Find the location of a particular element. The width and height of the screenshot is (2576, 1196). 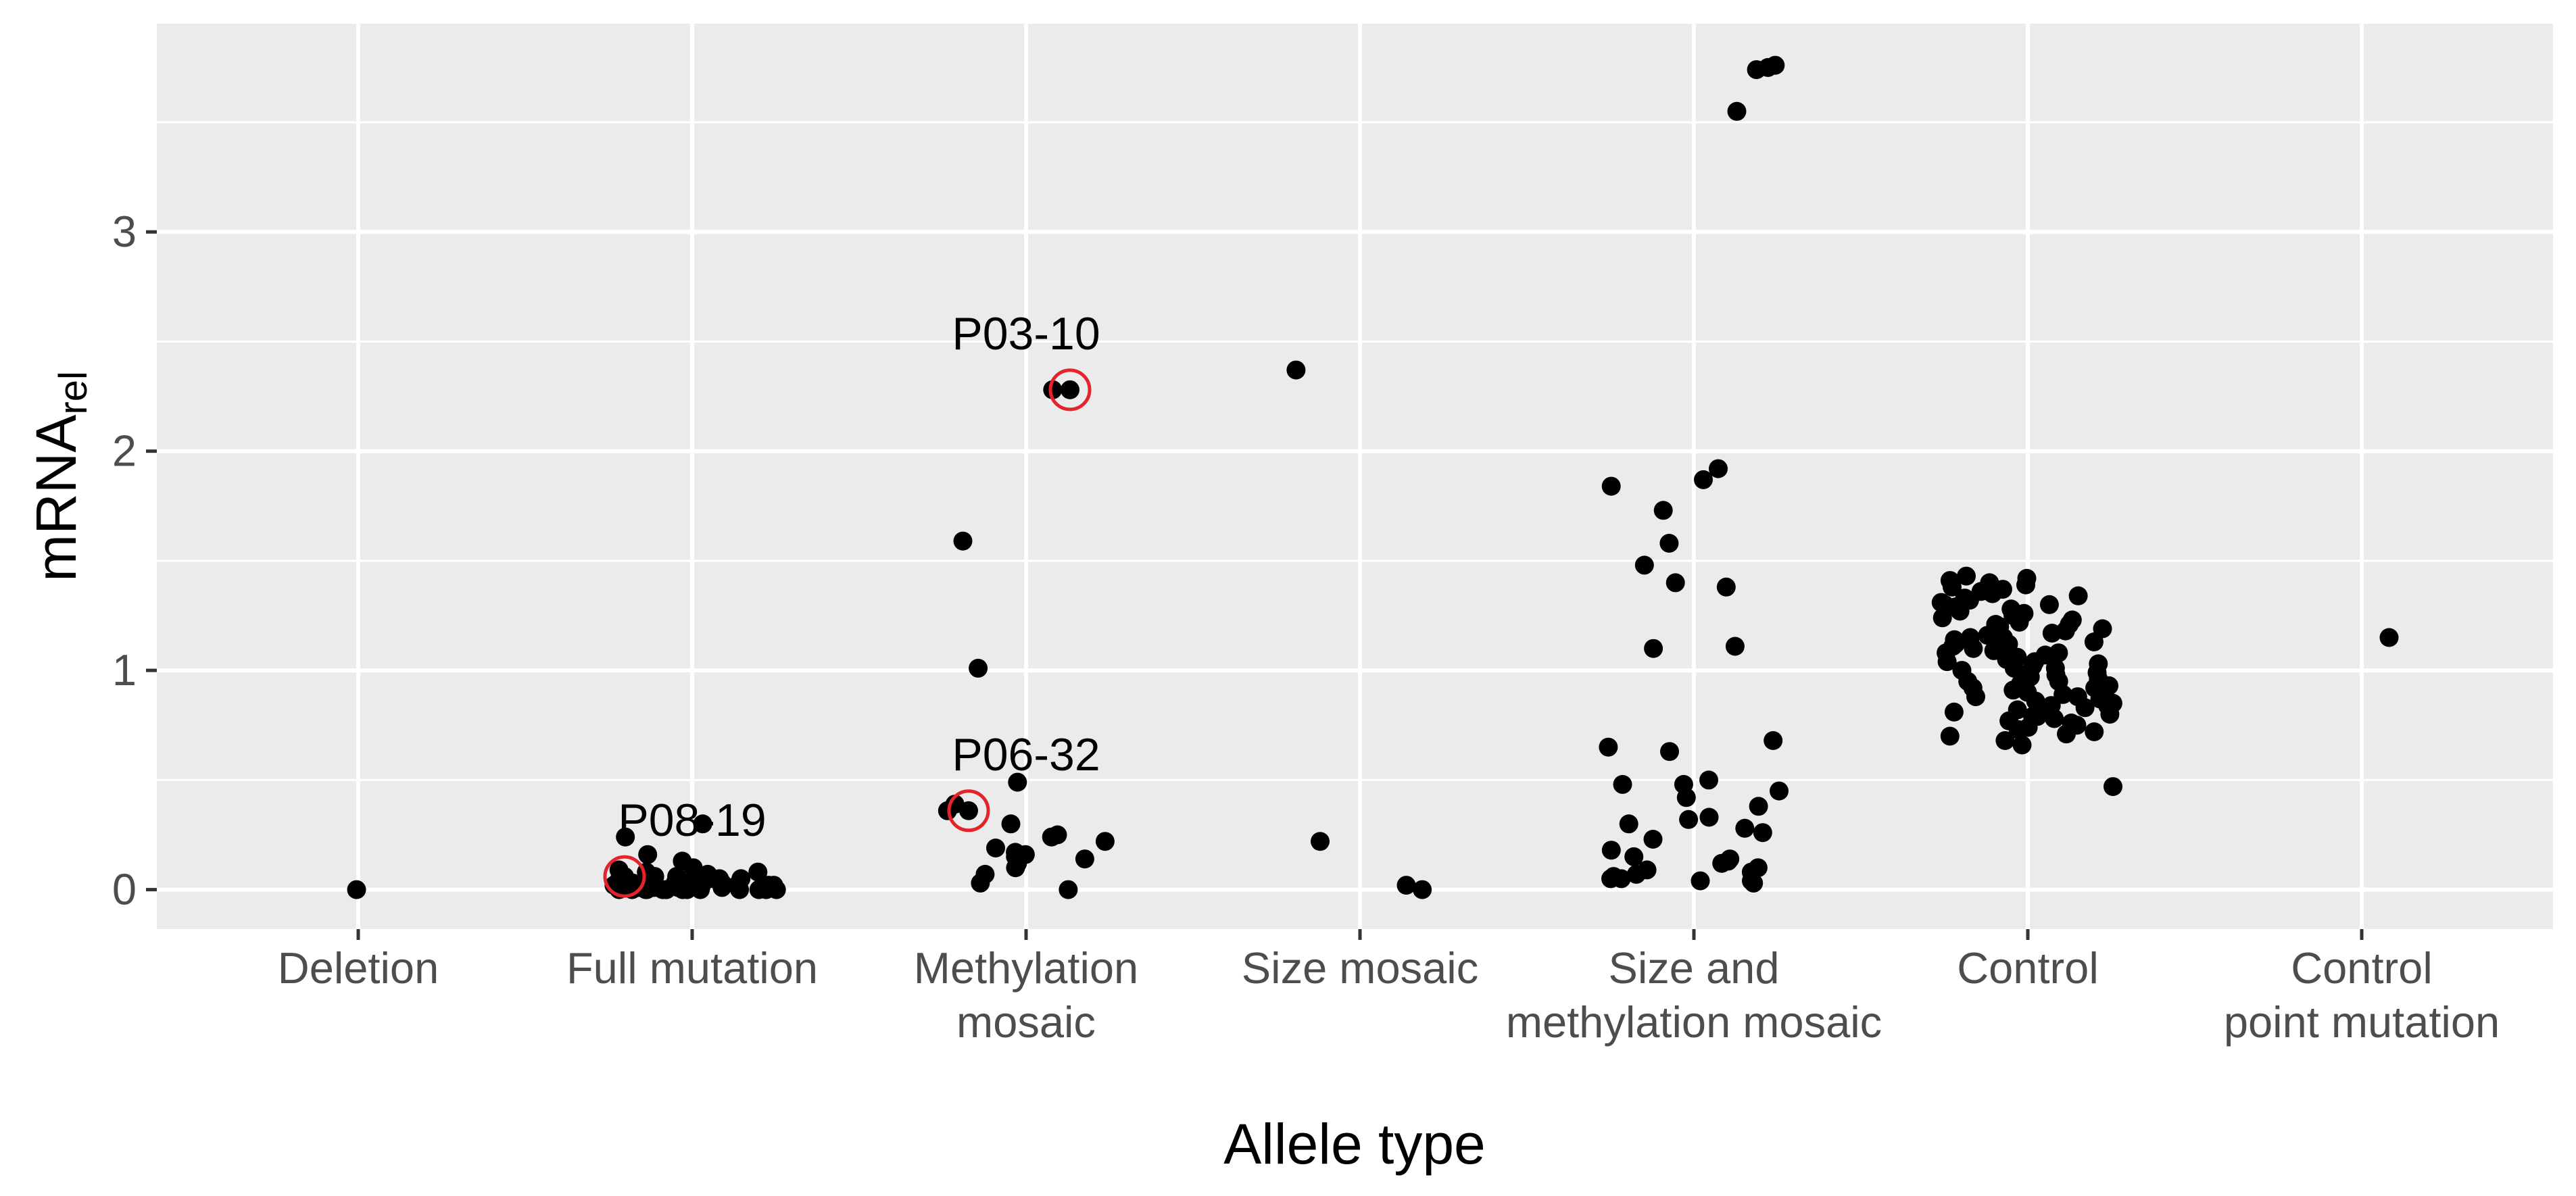

sample-label: P03-10 is located at coordinates (1026, 333).